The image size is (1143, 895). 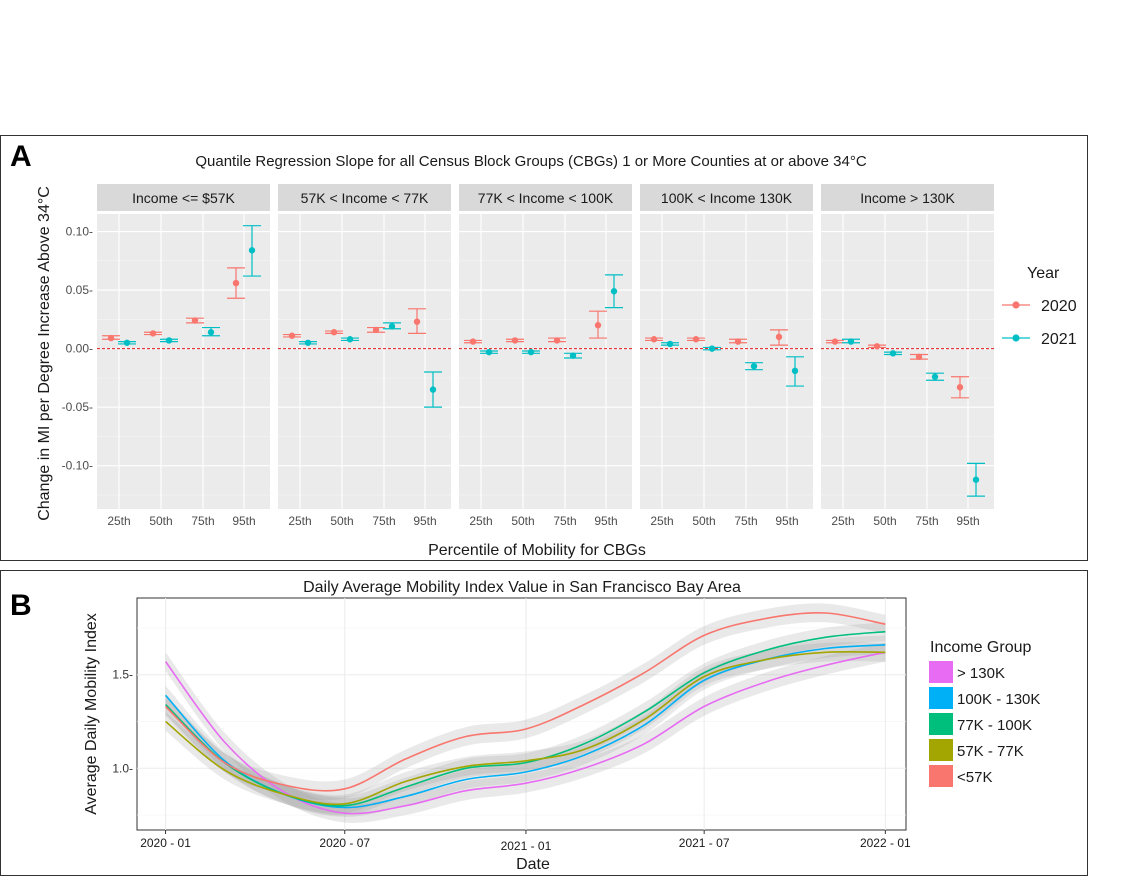 What do you see at coordinates (91, 714) in the screenshot?
I see `y-axis-label: Average Daily Mobility Index` at bounding box center [91, 714].